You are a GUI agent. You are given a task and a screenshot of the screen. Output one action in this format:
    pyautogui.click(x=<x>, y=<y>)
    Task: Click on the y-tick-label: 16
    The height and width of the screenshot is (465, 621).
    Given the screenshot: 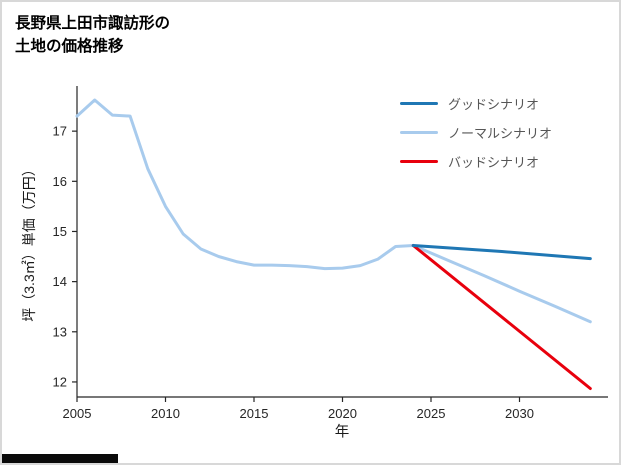 What is the action you would take?
    pyautogui.click(x=60, y=181)
    